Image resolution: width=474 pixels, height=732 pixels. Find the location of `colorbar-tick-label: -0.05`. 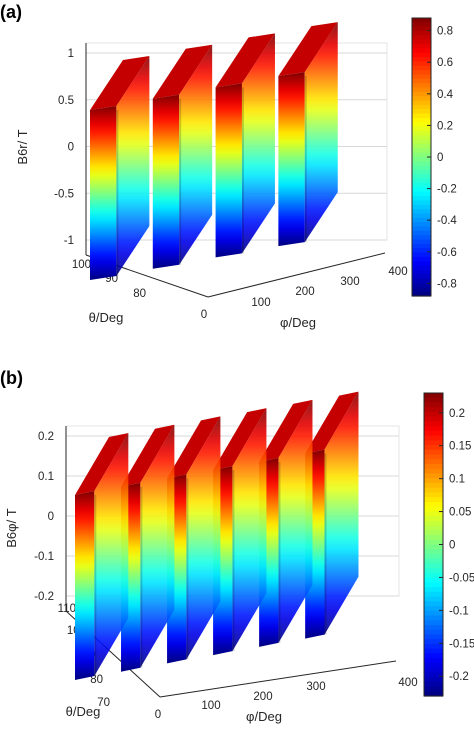

colorbar-tick-label: -0.05 is located at coordinates (461, 578).